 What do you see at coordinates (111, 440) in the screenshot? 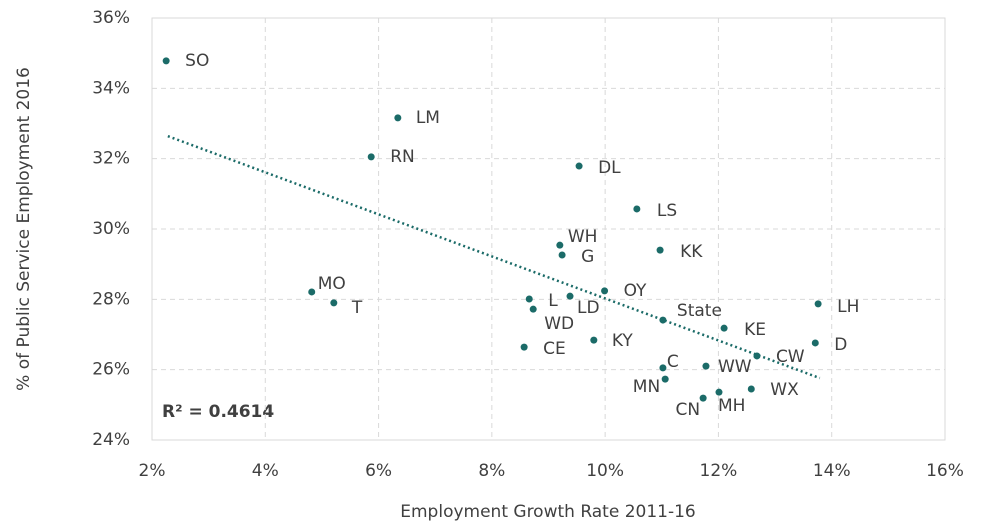
I see `y-tick-label: 24%` at bounding box center [111, 440].